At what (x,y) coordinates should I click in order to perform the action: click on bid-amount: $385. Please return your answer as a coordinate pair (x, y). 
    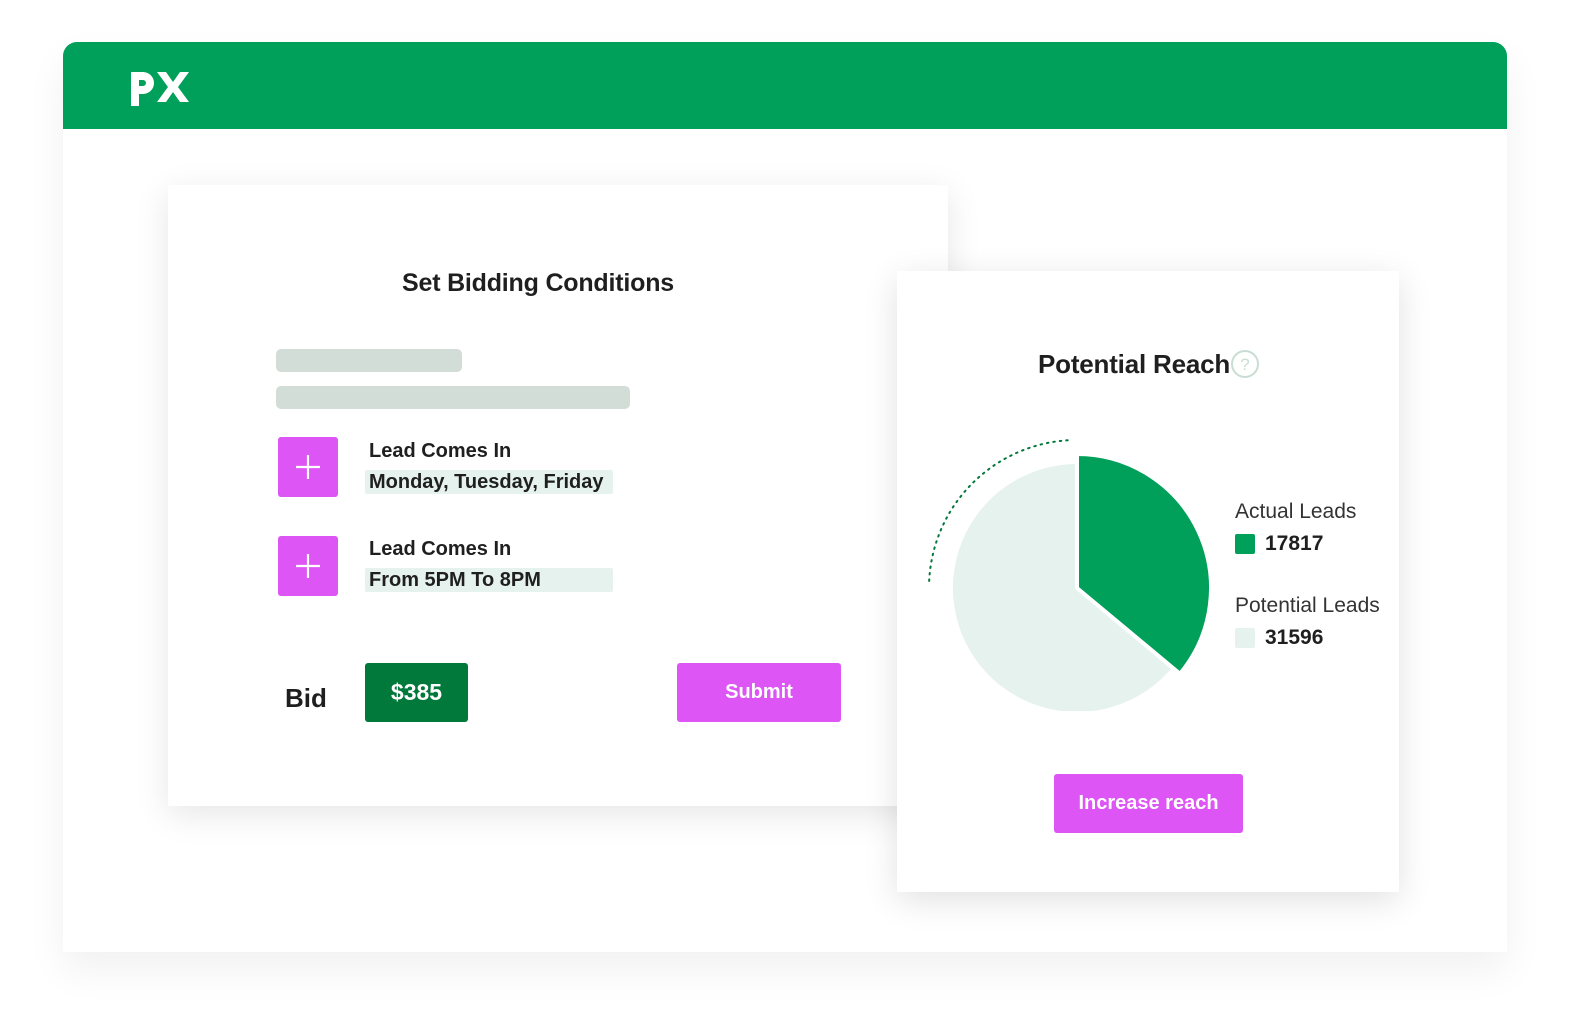
    Looking at the image, I should click on (416, 692).